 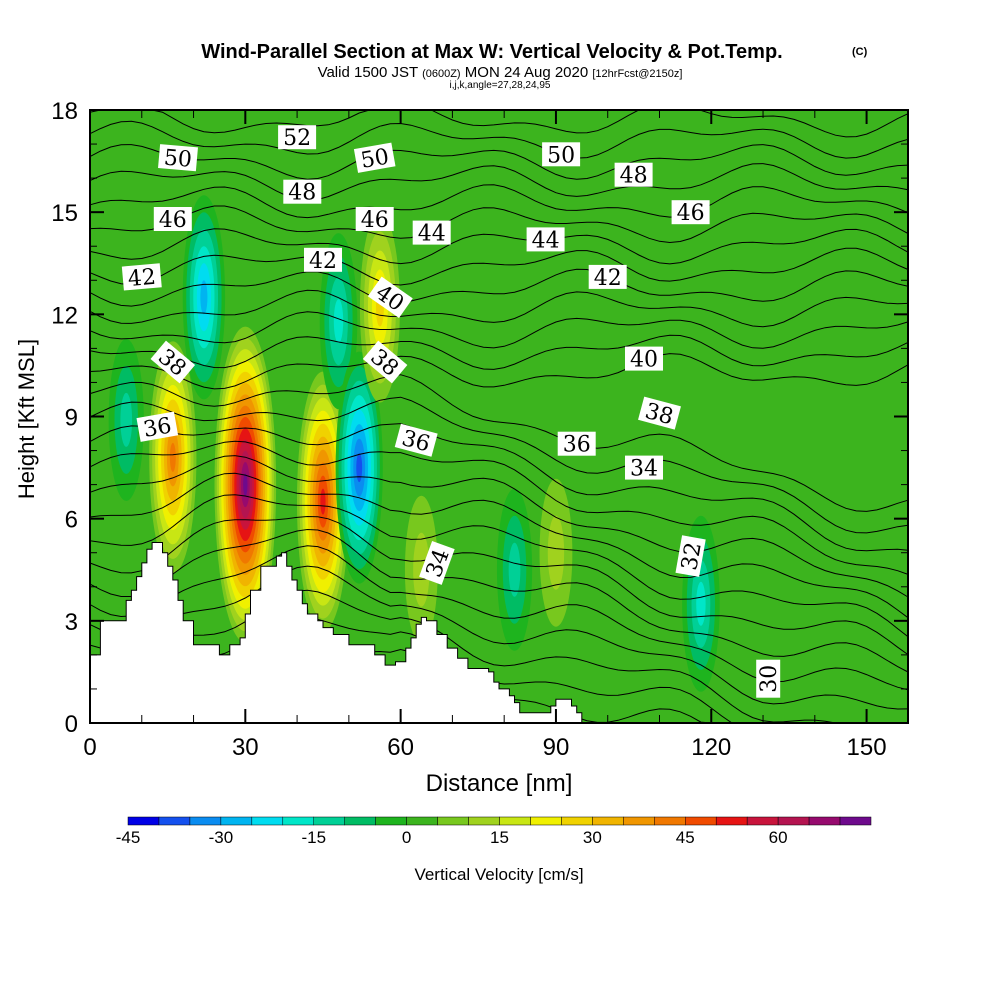 I want to click on theta-label-text: 30, so click(x=769, y=679).